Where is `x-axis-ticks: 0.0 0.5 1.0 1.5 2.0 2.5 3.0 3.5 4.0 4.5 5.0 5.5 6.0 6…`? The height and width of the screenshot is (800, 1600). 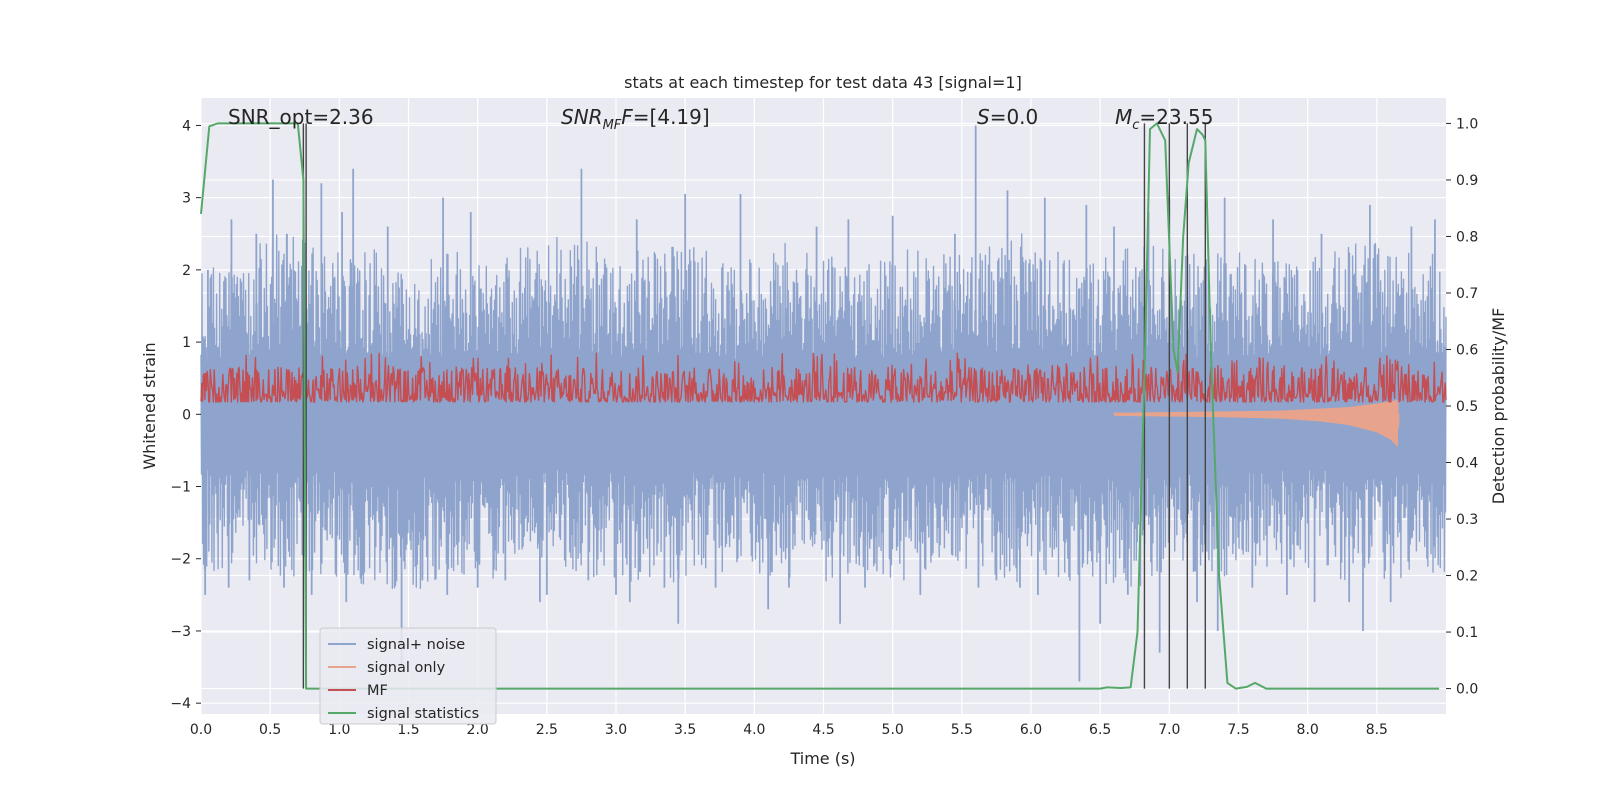
x-axis-ticks: 0.0 0.5 1.0 1.5 2.0 2.5 3.0 3.5 4.0 4.5 5.0 5.5 6.0 6… is located at coordinates (789, 730).